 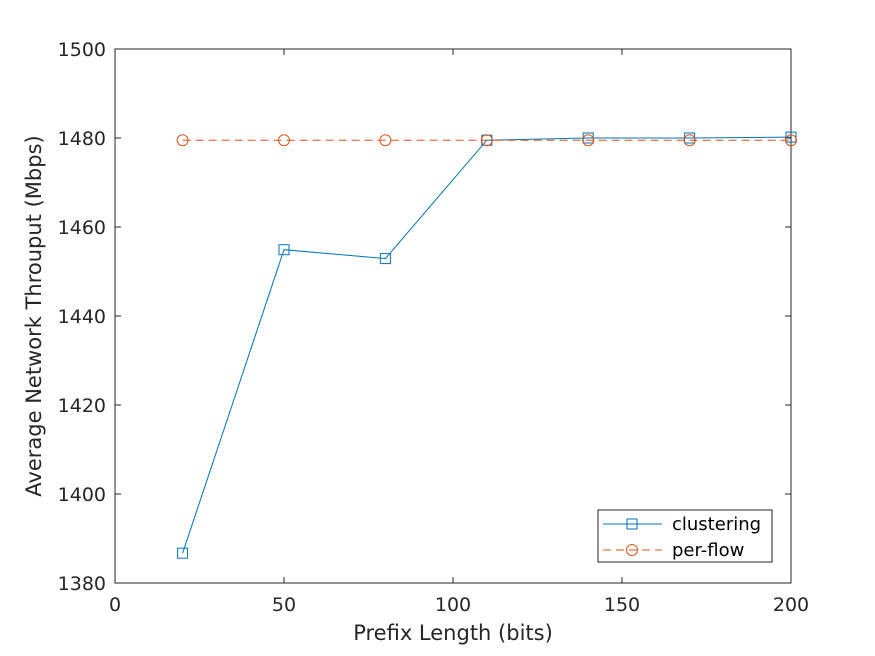 I want to click on y-tick-label: 1400, so click(x=82, y=495).